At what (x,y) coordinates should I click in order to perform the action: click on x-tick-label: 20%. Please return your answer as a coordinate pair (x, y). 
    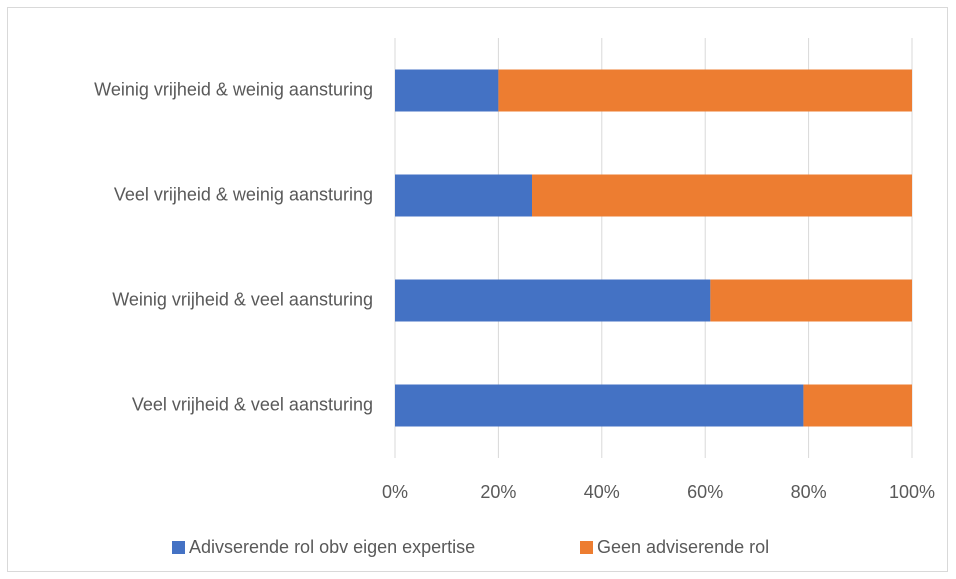
    Looking at the image, I should click on (498, 492).